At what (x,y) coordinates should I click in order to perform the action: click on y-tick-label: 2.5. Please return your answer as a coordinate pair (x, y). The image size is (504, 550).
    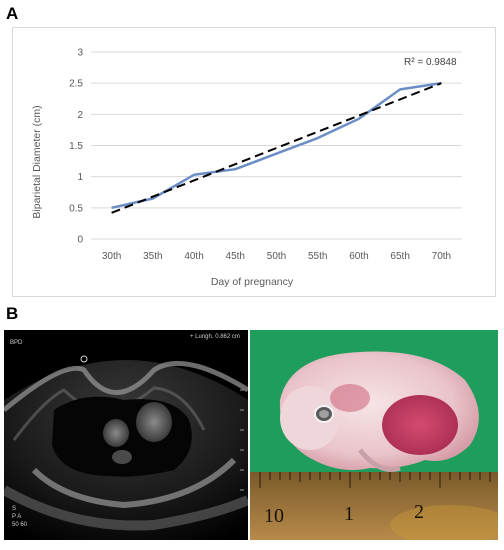
    Looking at the image, I should click on (76, 84).